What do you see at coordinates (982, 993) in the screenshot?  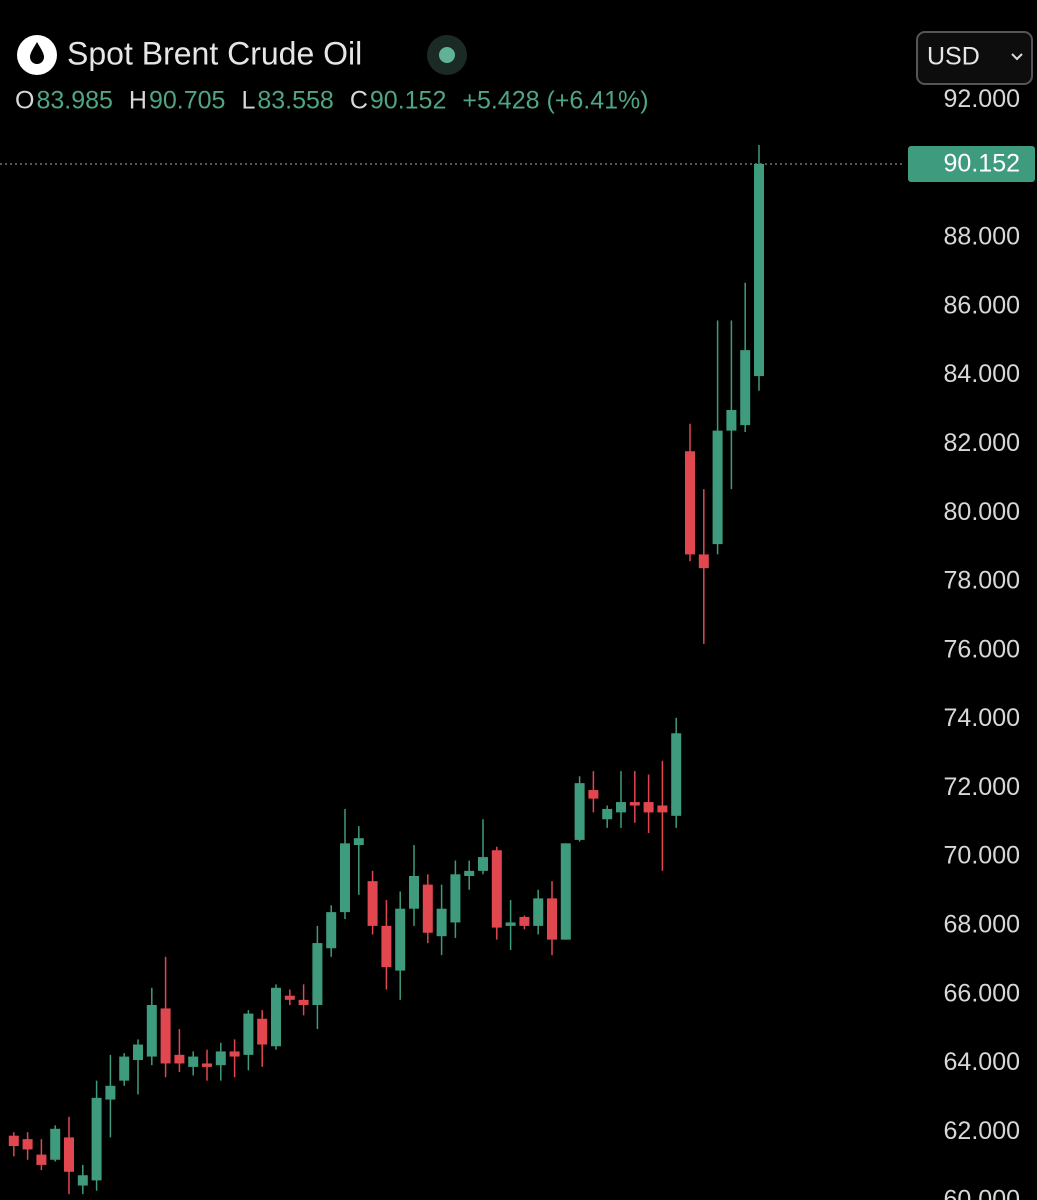 I see `y-tick-label: 66.000` at bounding box center [982, 993].